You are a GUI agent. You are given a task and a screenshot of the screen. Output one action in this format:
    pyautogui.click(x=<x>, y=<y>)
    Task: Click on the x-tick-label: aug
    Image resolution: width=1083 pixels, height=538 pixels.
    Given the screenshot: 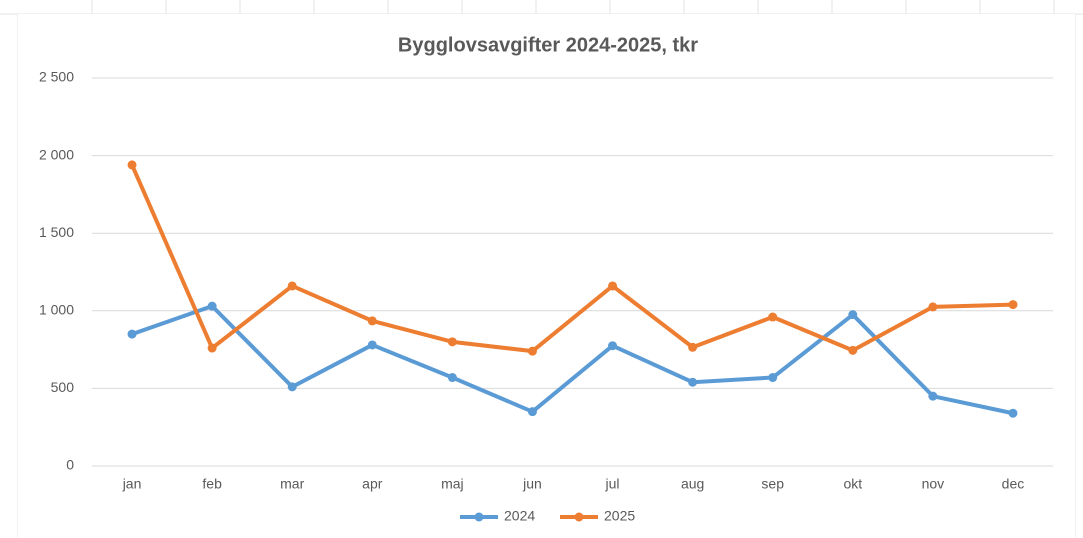 What is the action you would take?
    pyautogui.click(x=692, y=484)
    